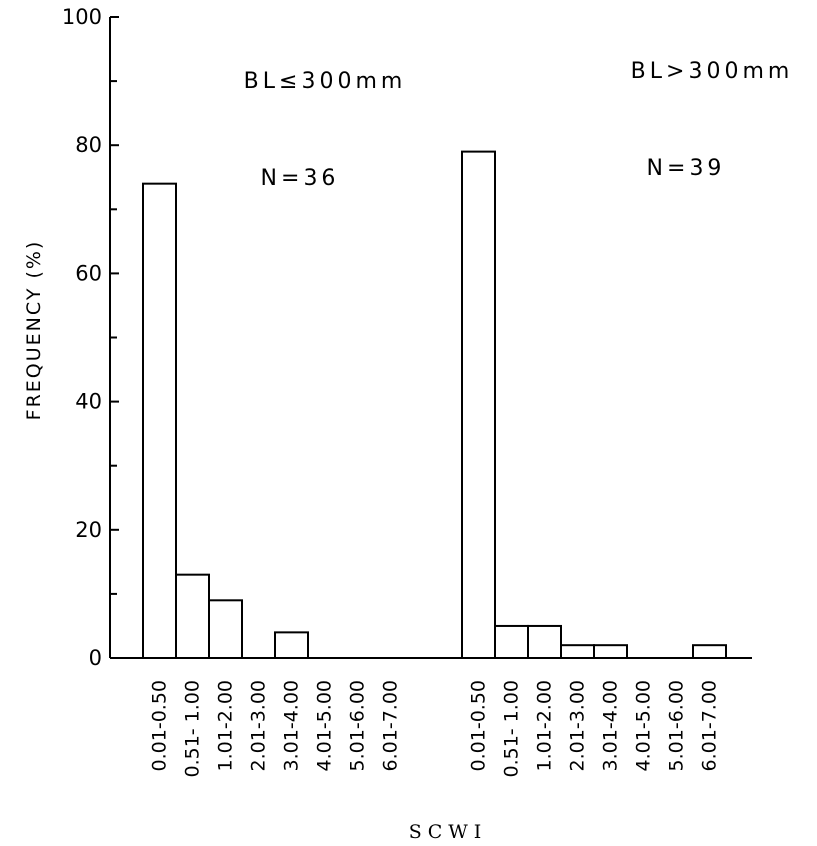 The width and height of the screenshot is (817, 846). I want to click on x-axis-label: SCWI, so click(448, 832).